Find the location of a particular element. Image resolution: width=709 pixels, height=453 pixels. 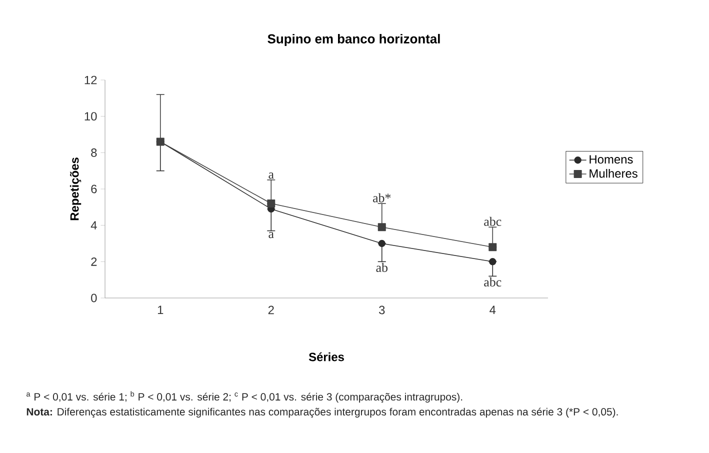

y-tick-label: 10 is located at coordinates (90, 116).